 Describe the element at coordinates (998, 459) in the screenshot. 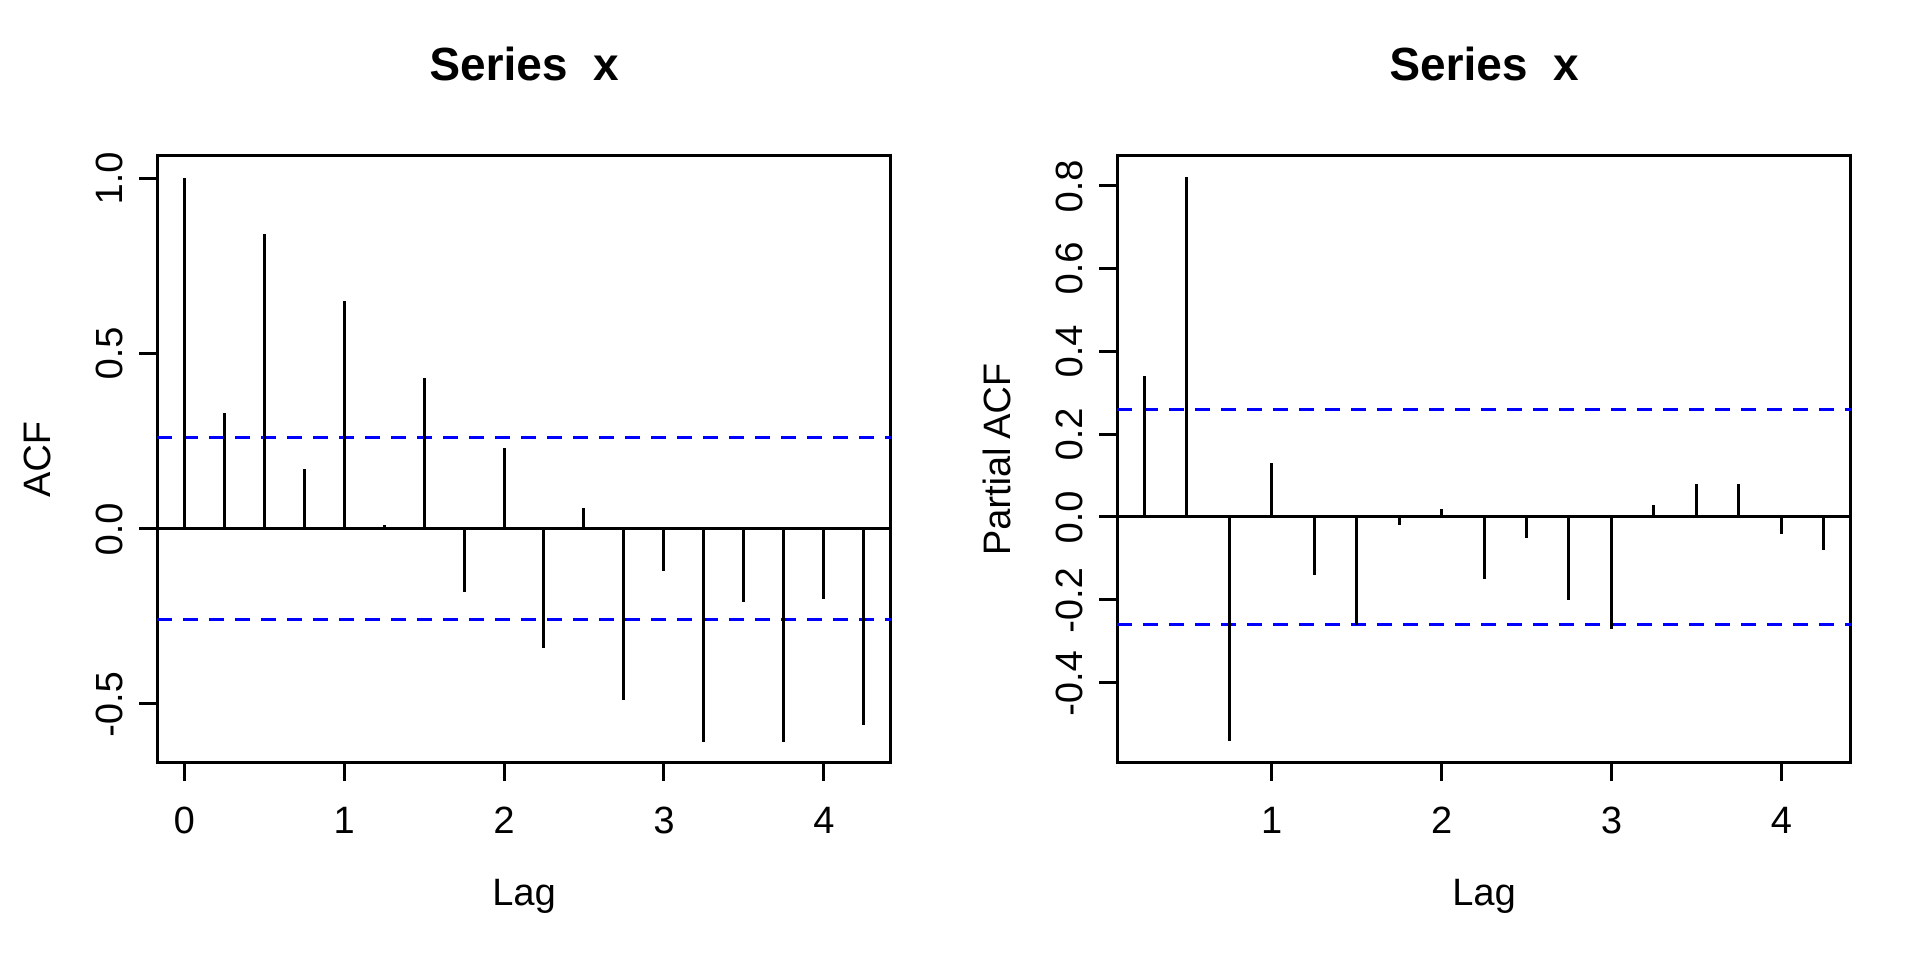

I see `y-axis-label: Partial ACF` at that location.